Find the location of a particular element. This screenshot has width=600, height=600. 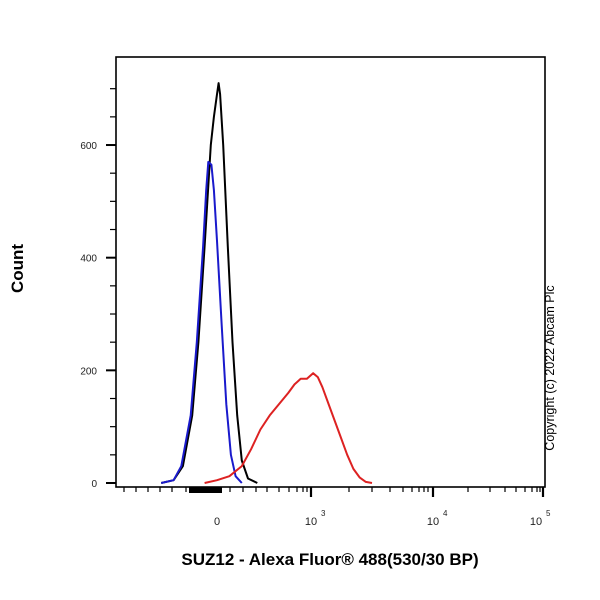

x-tick-label: 0 is located at coordinates (217, 522).